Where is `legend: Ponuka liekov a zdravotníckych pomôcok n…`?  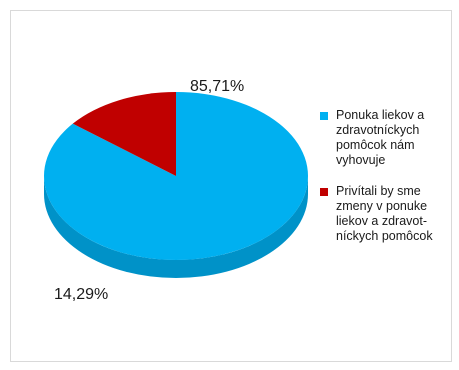
legend: Ponuka liekov a zdravotníckych pomôcok n… is located at coordinates (385, 184).